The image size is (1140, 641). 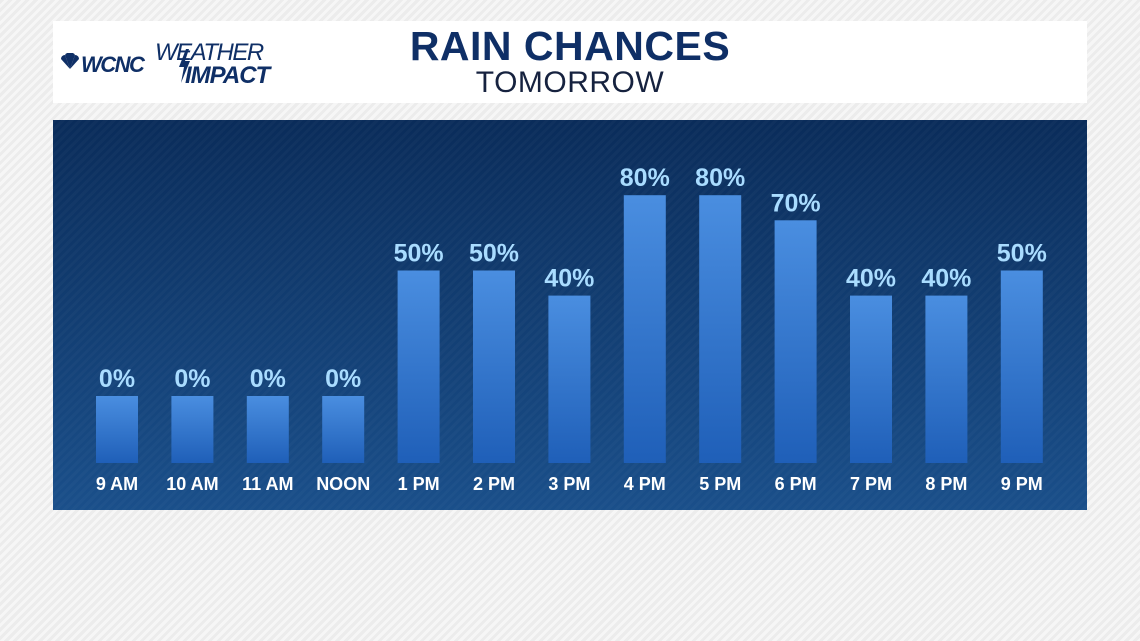 I want to click on x-tick-label: 3 PM, so click(x=569, y=484).